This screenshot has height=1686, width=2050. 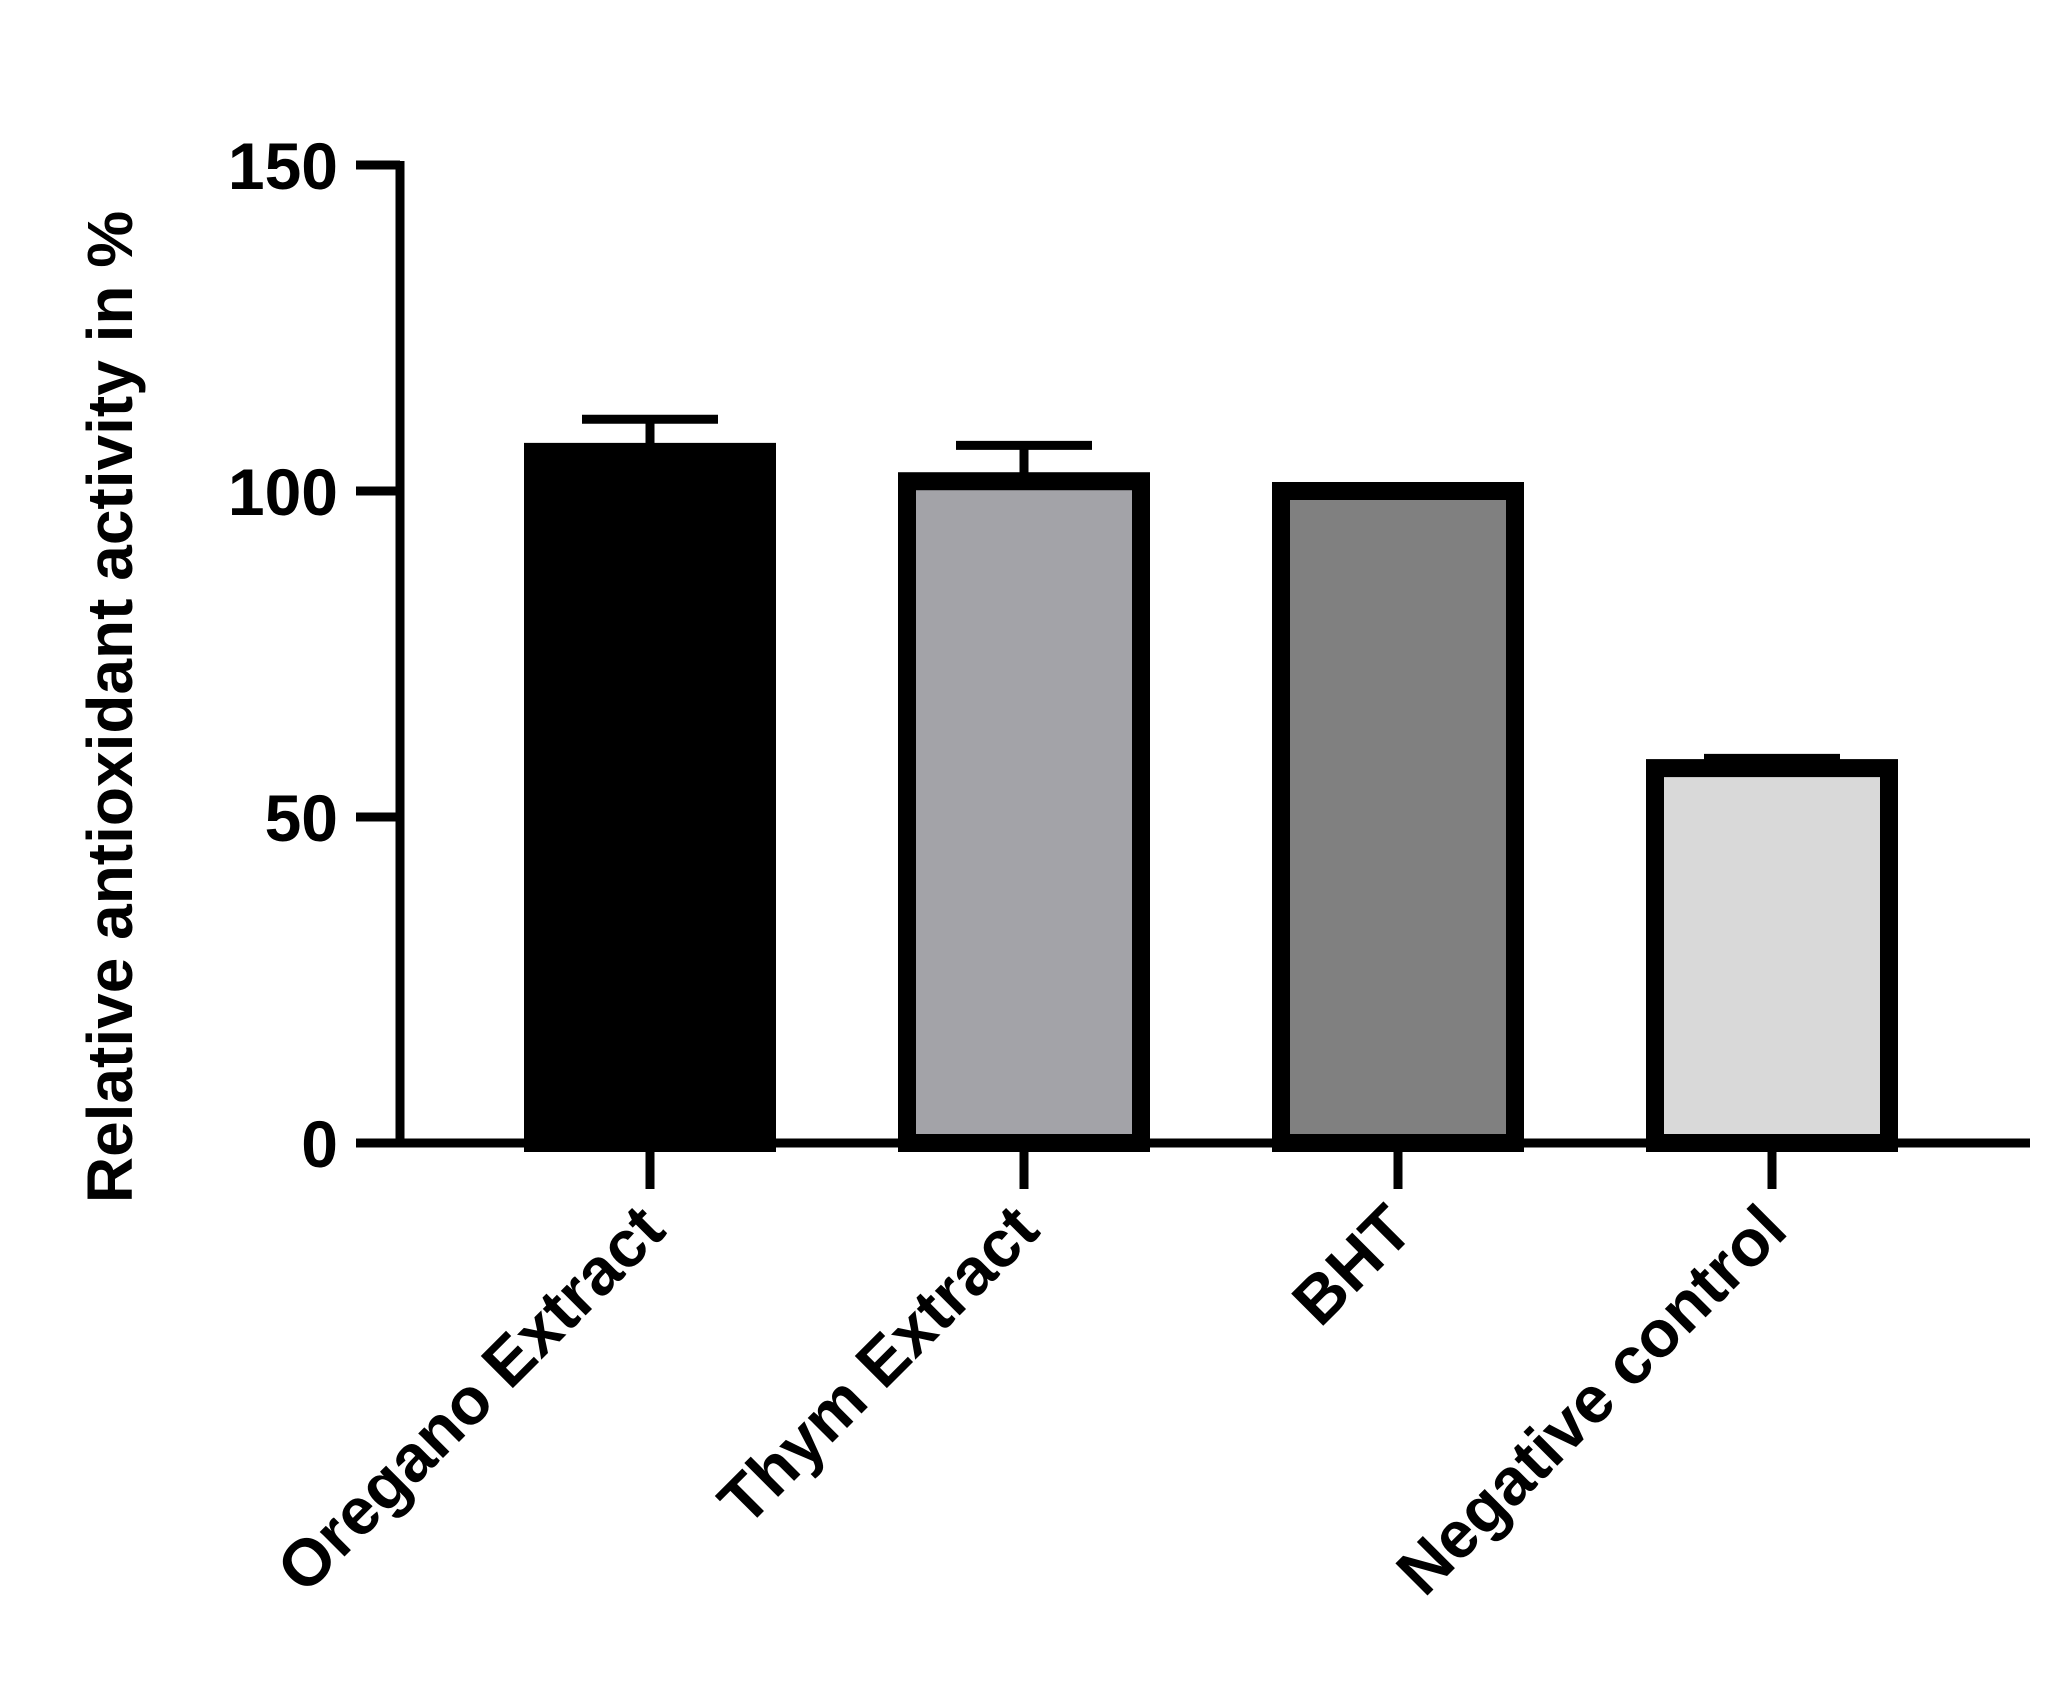 I want to click on y-tick-label: 150, so click(x=283, y=166).